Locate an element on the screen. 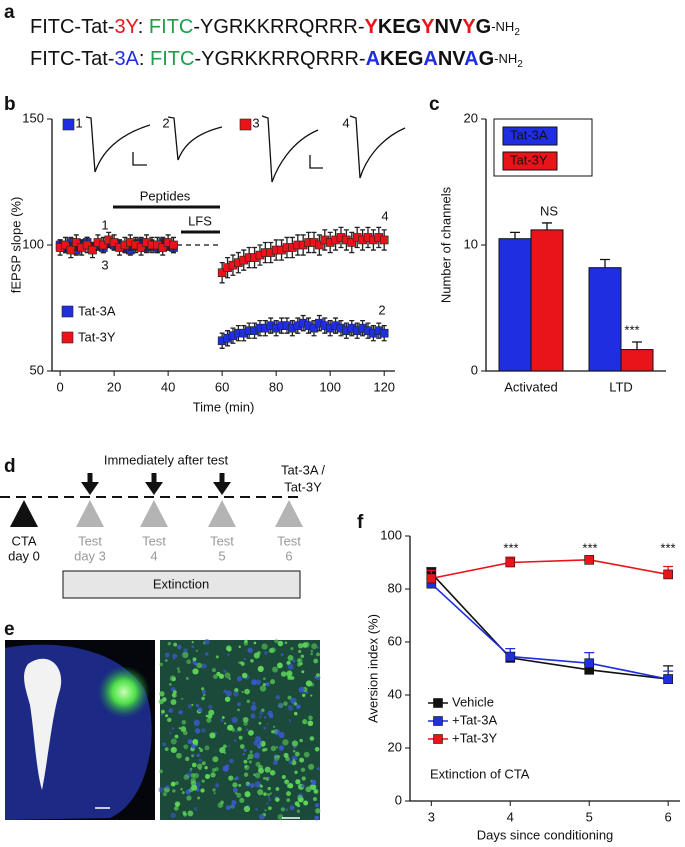 The height and width of the screenshot is (847, 685). sequence-part: NV is located at coordinates (452, 59).